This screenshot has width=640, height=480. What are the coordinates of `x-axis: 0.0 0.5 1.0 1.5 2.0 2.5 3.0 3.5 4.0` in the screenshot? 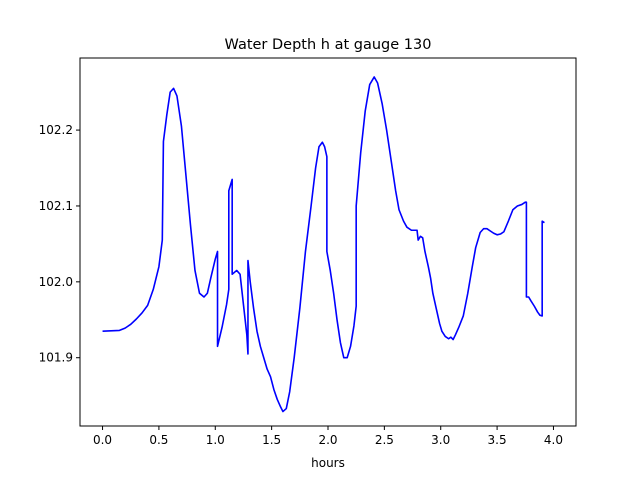 It's located at (328, 436).